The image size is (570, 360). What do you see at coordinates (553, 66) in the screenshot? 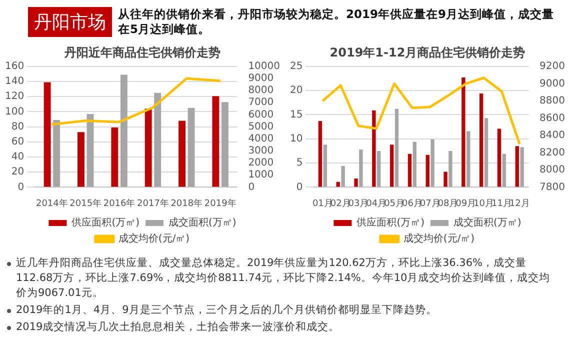
I see `y2-tick-label: 9200` at bounding box center [553, 66].